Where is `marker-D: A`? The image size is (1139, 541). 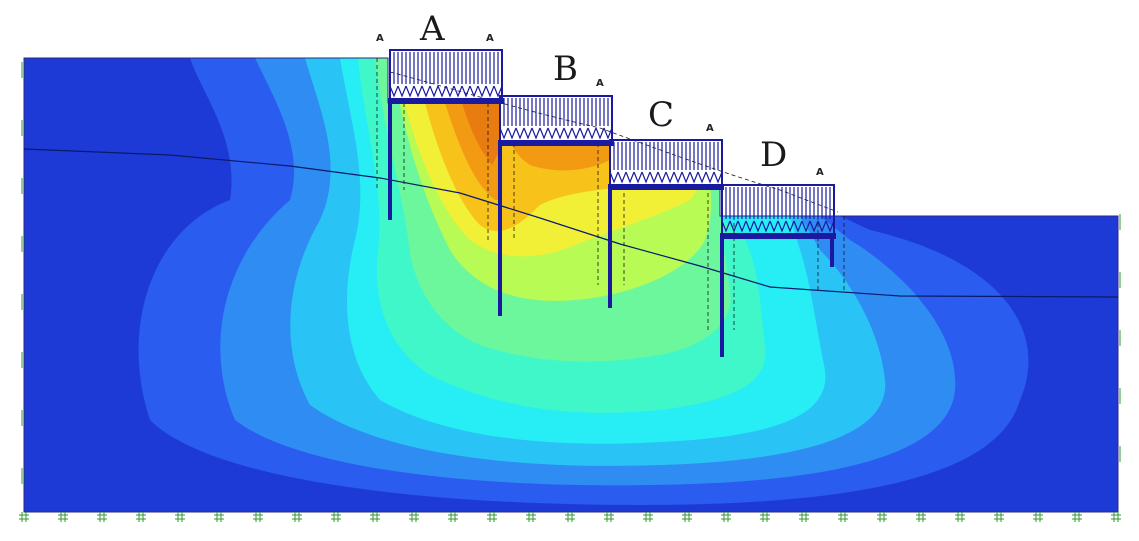 marker-D: A is located at coordinates (820, 172).